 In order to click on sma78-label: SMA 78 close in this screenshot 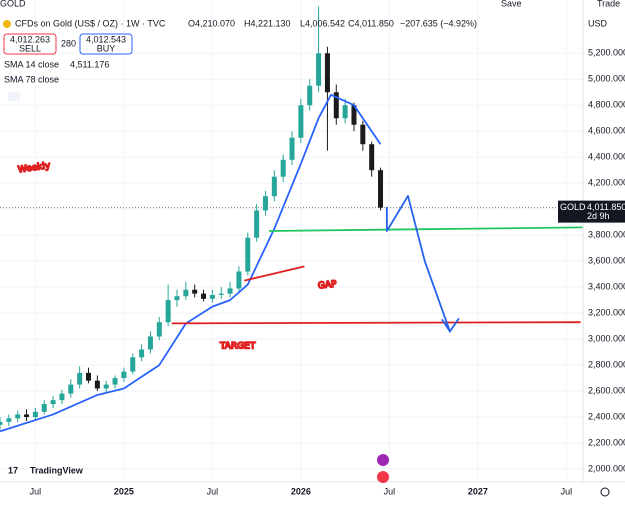, I will do `click(31, 79)`.